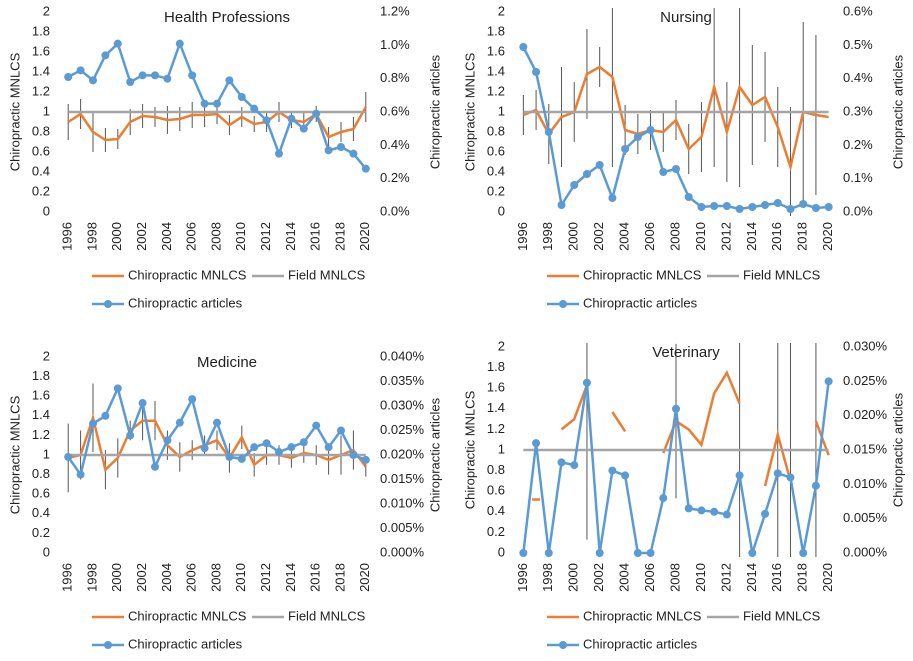 The width and height of the screenshot is (913, 661). What do you see at coordinates (395, 44) in the screenshot?
I see `y2-tick-label: 1.0%` at bounding box center [395, 44].